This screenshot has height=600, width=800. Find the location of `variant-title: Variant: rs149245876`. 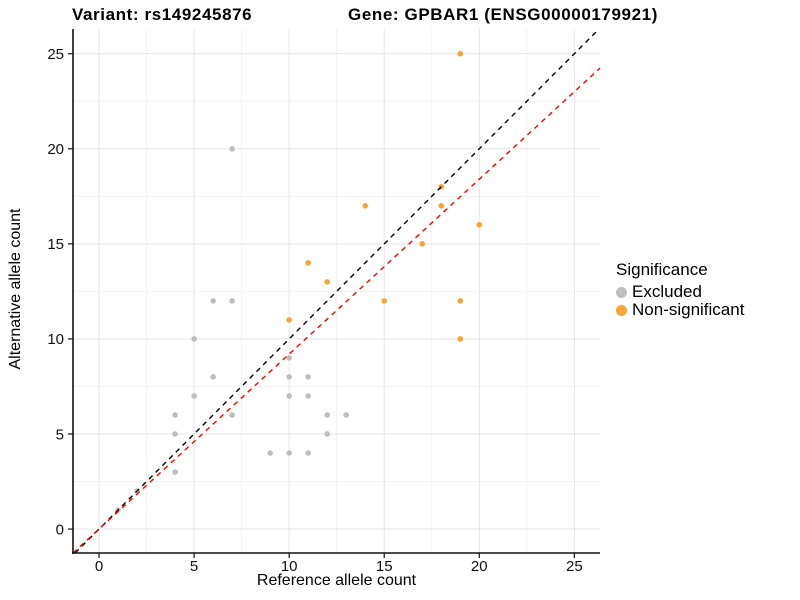

variant-title: Variant: rs149245876 is located at coordinates (162, 14).